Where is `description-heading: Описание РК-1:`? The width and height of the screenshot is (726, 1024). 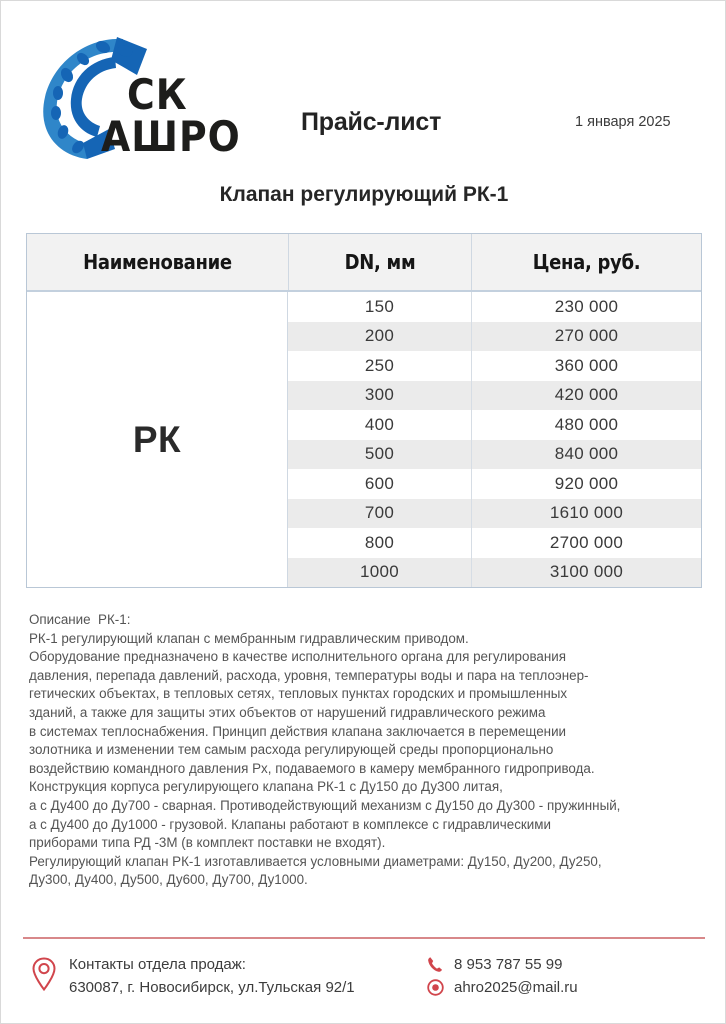
description-heading: Описание РК-1: is located at coordinates (80, 619).